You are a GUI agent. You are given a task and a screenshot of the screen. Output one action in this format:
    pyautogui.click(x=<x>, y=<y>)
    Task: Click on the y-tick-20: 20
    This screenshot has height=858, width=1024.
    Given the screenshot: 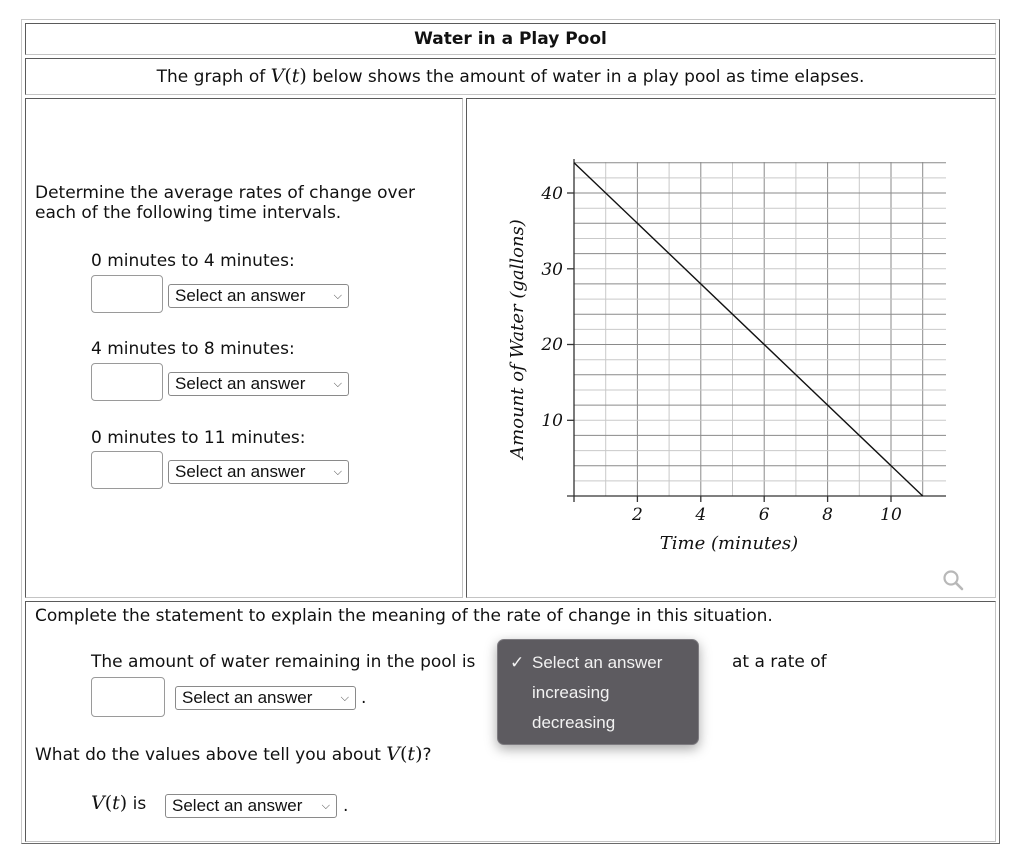 What is the action you would take?
    pyautogui.click(x=551, y=345)
    